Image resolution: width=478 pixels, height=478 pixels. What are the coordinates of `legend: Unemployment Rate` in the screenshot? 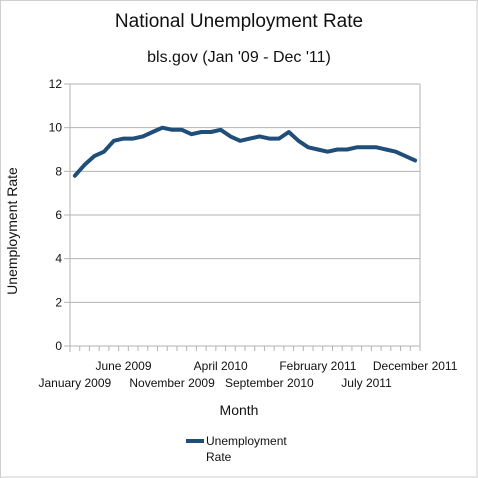 It's located at (236, 449).